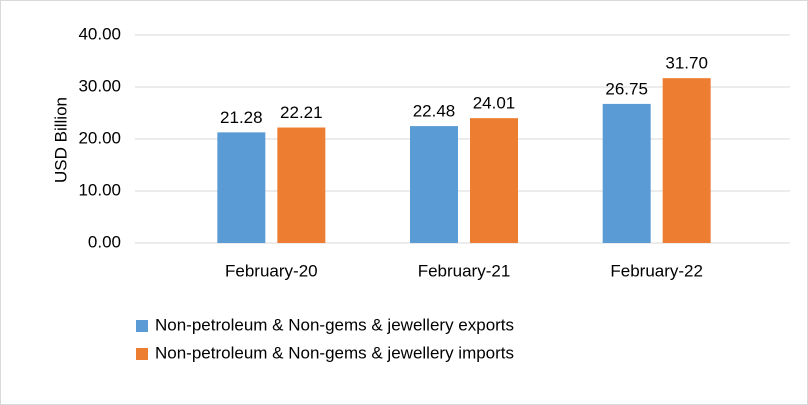 This screenshot has width=808, height=405. What do you see at coordinates (626, 88) in the screenshot?
I see `data-label: 26.75` at bounding box center [626, 88].